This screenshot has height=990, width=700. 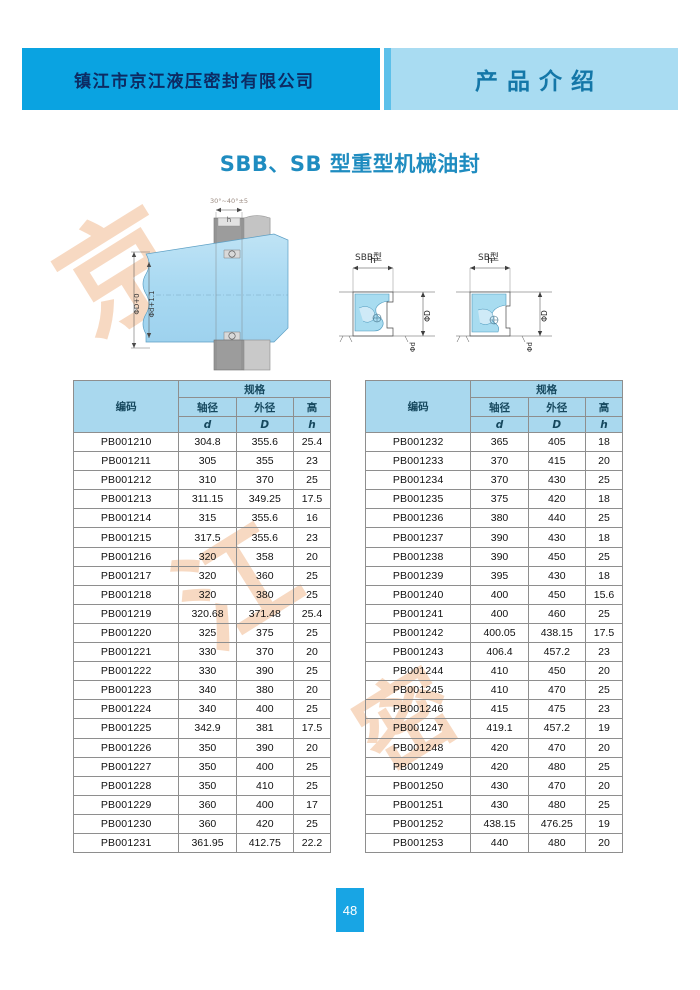 What do you see at coordinates (126, 785) in the screenshot?
I see `cell-code: PB001228` at bounding box center [126, 785].